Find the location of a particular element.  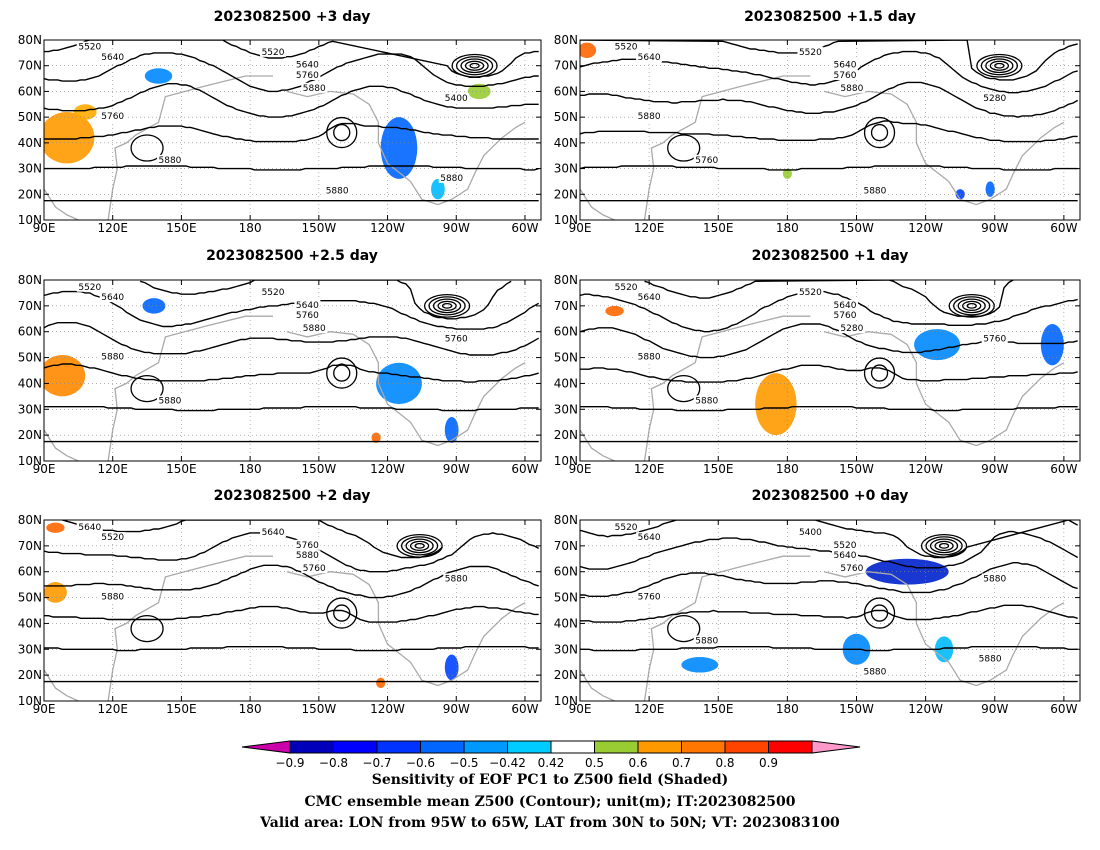

lon-tick-label: 120E is located at coordinates (649, 228).